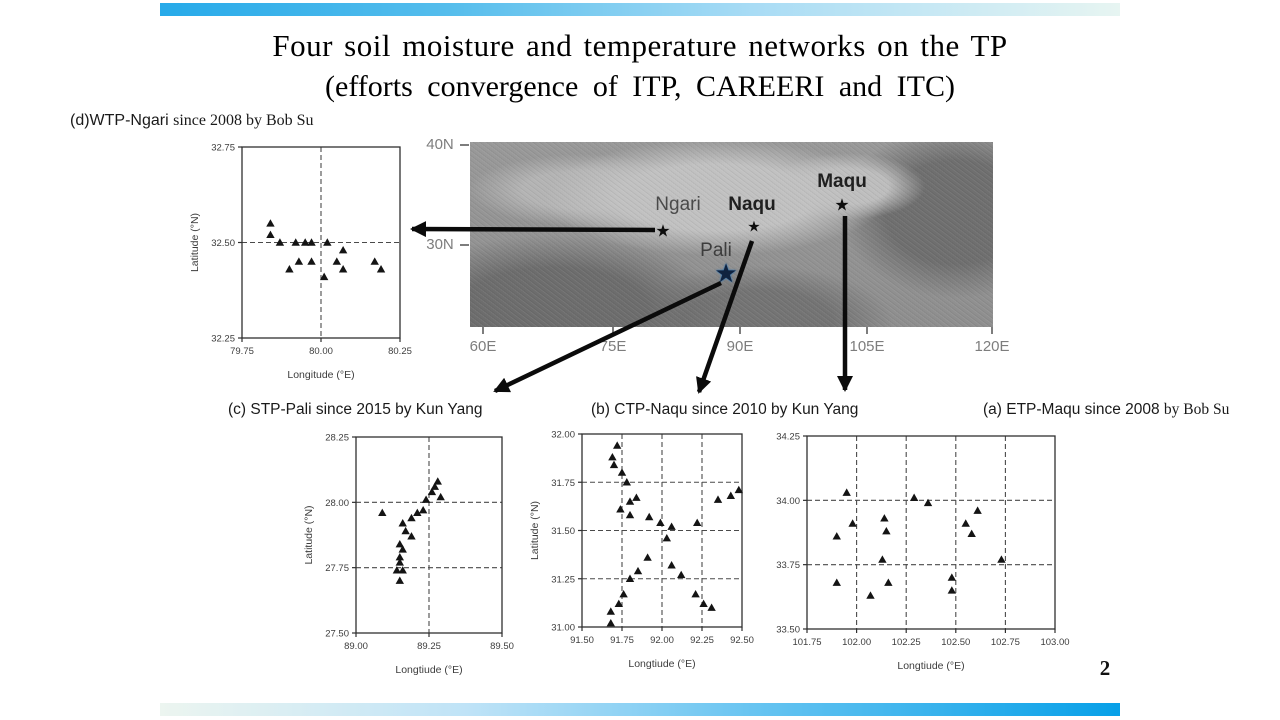 The height and width of the screenshot is (720, 1280). Describe the element at coordinates (867, 346) in the screenshot. I see `map-xtick-105E: 105E` at that location.